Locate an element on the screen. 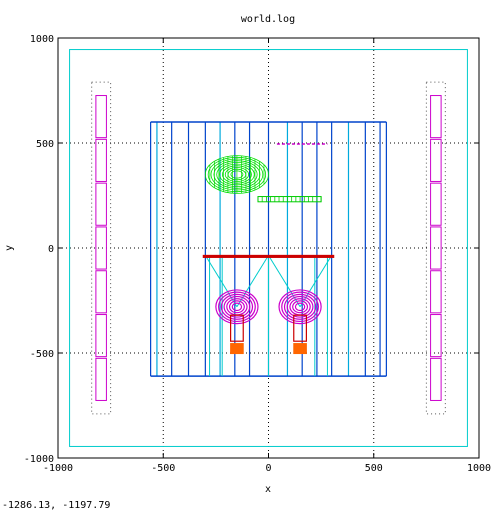 The image size is (500, 513). plate is located at coordinates (268, 256).